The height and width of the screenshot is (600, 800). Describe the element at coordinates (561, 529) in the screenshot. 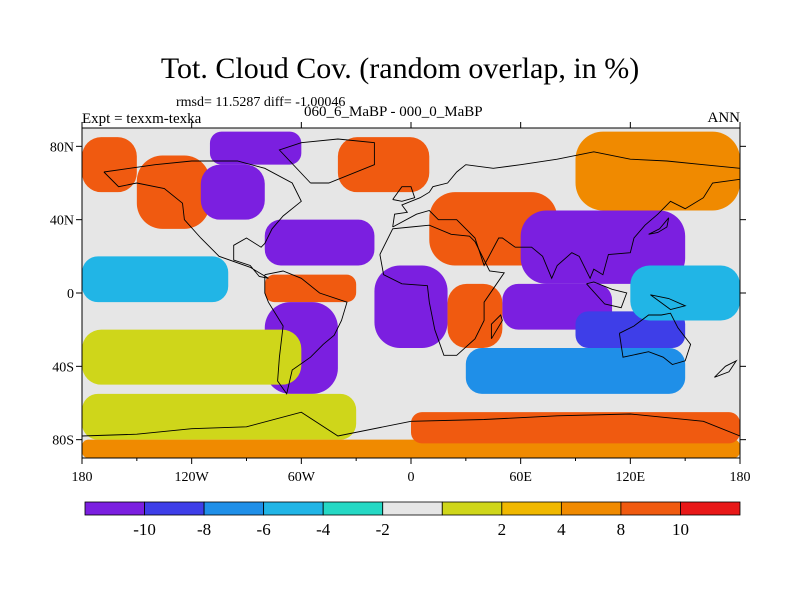

I see `colorbar-label: 4` at that location.